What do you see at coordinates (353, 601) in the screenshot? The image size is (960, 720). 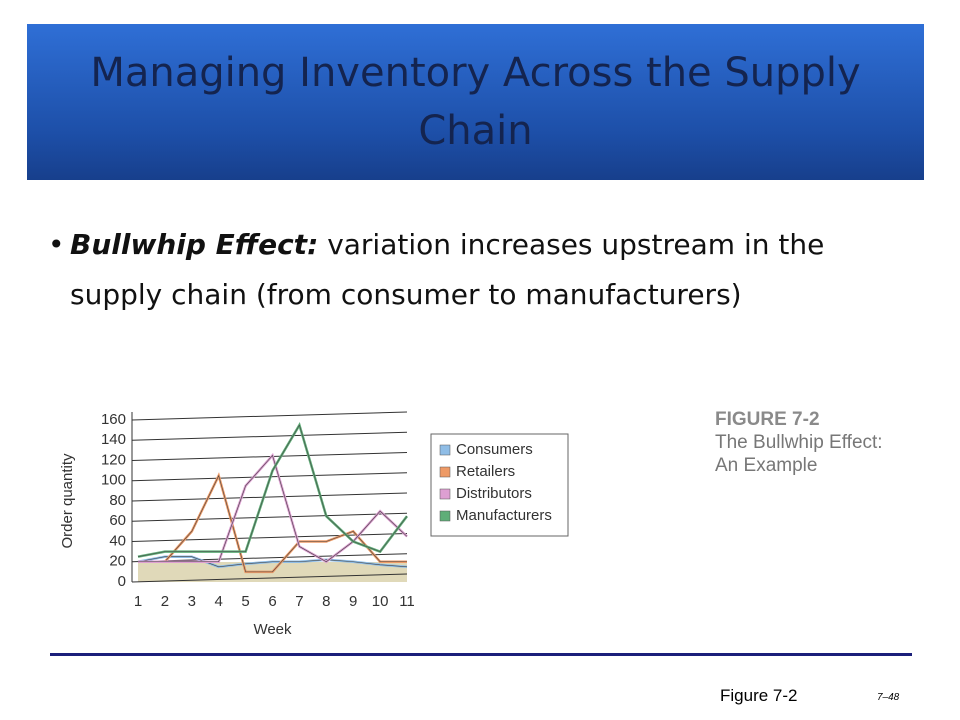 I see `x-tick-label: 9` at bounding box center [353, 601].